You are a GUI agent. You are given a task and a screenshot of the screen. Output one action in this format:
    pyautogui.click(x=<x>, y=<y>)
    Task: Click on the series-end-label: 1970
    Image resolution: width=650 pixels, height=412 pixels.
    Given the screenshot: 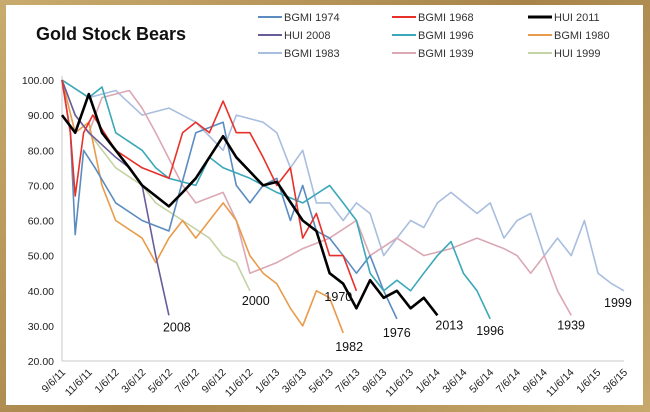 What is the action you would take?
    pyautogui.click(x=338, y=297)
    